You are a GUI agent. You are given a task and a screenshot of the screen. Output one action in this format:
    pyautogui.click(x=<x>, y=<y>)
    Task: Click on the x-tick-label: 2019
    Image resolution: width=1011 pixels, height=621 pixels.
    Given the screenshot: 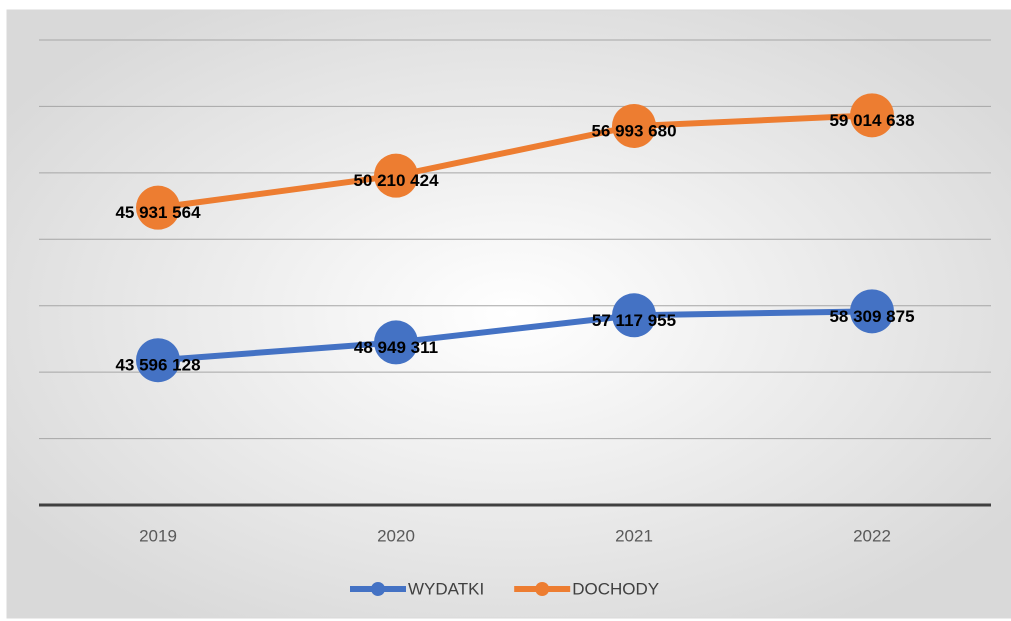 What is the action you would take?
    pyautogui.click(x=158, y=535)
    